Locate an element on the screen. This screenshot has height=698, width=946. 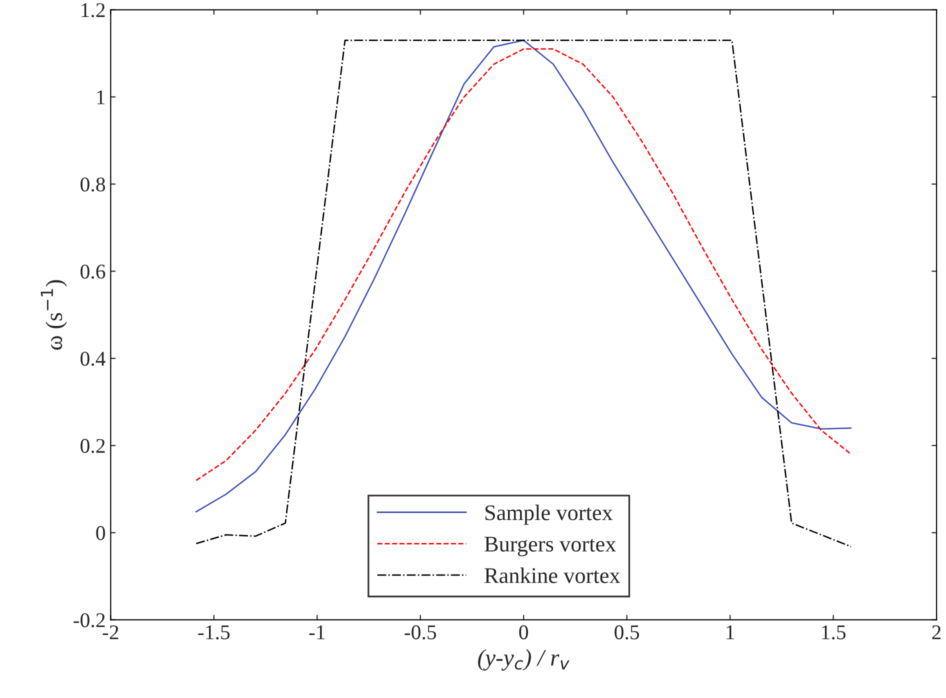
y-tick-label: 0.4 is located at coordinates (93, 359).